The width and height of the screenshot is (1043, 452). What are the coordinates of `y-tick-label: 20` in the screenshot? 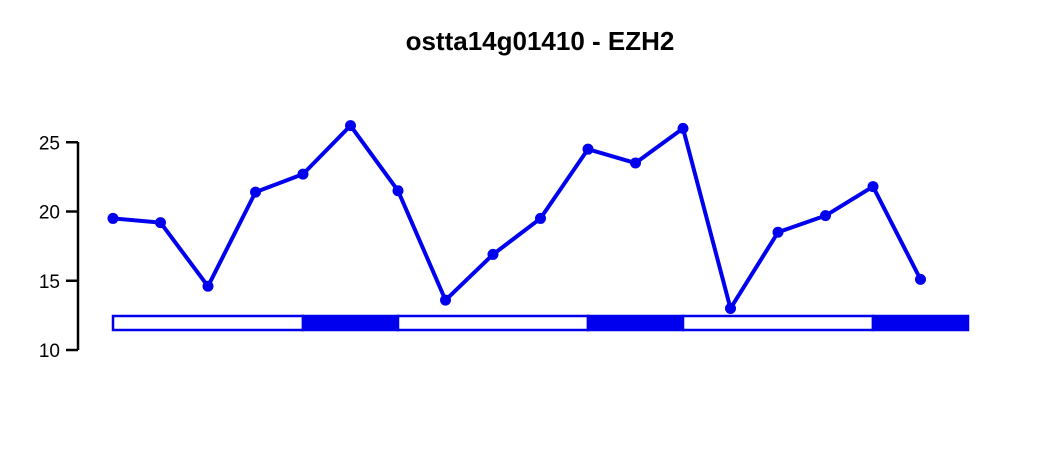 It's located at (49, 213).